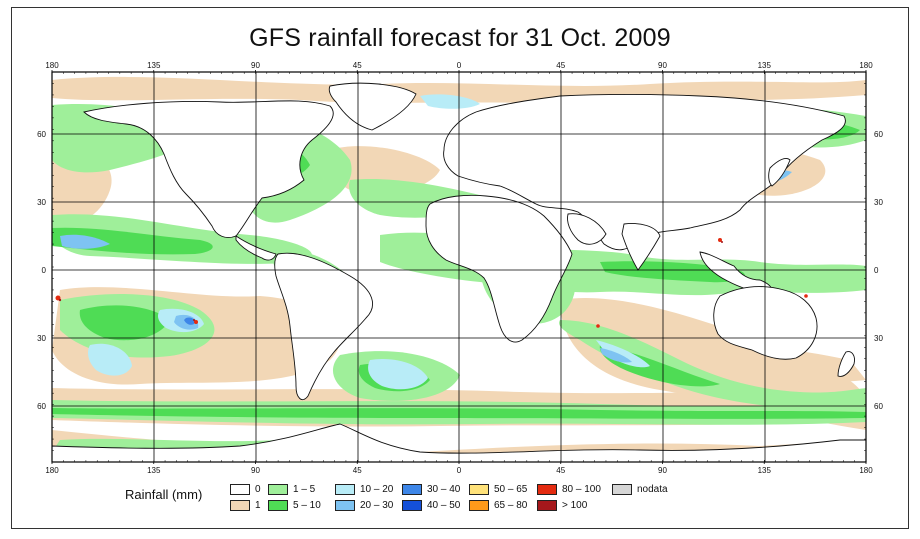  I want to click on legend-item: 80 – 100, so click(569, 489).